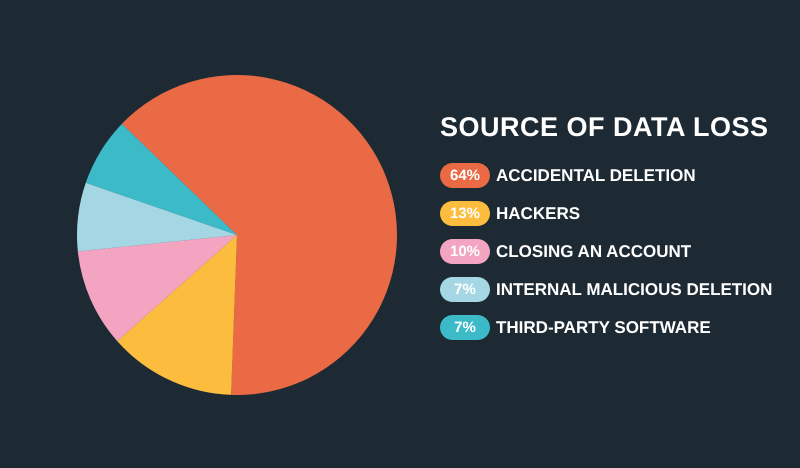 This screenshot has height=468, width=800. Describe the element at coordinates (594, 252) in the screenshot. I see `legend-label: CLOSING AN ACCOUNT` at that location.